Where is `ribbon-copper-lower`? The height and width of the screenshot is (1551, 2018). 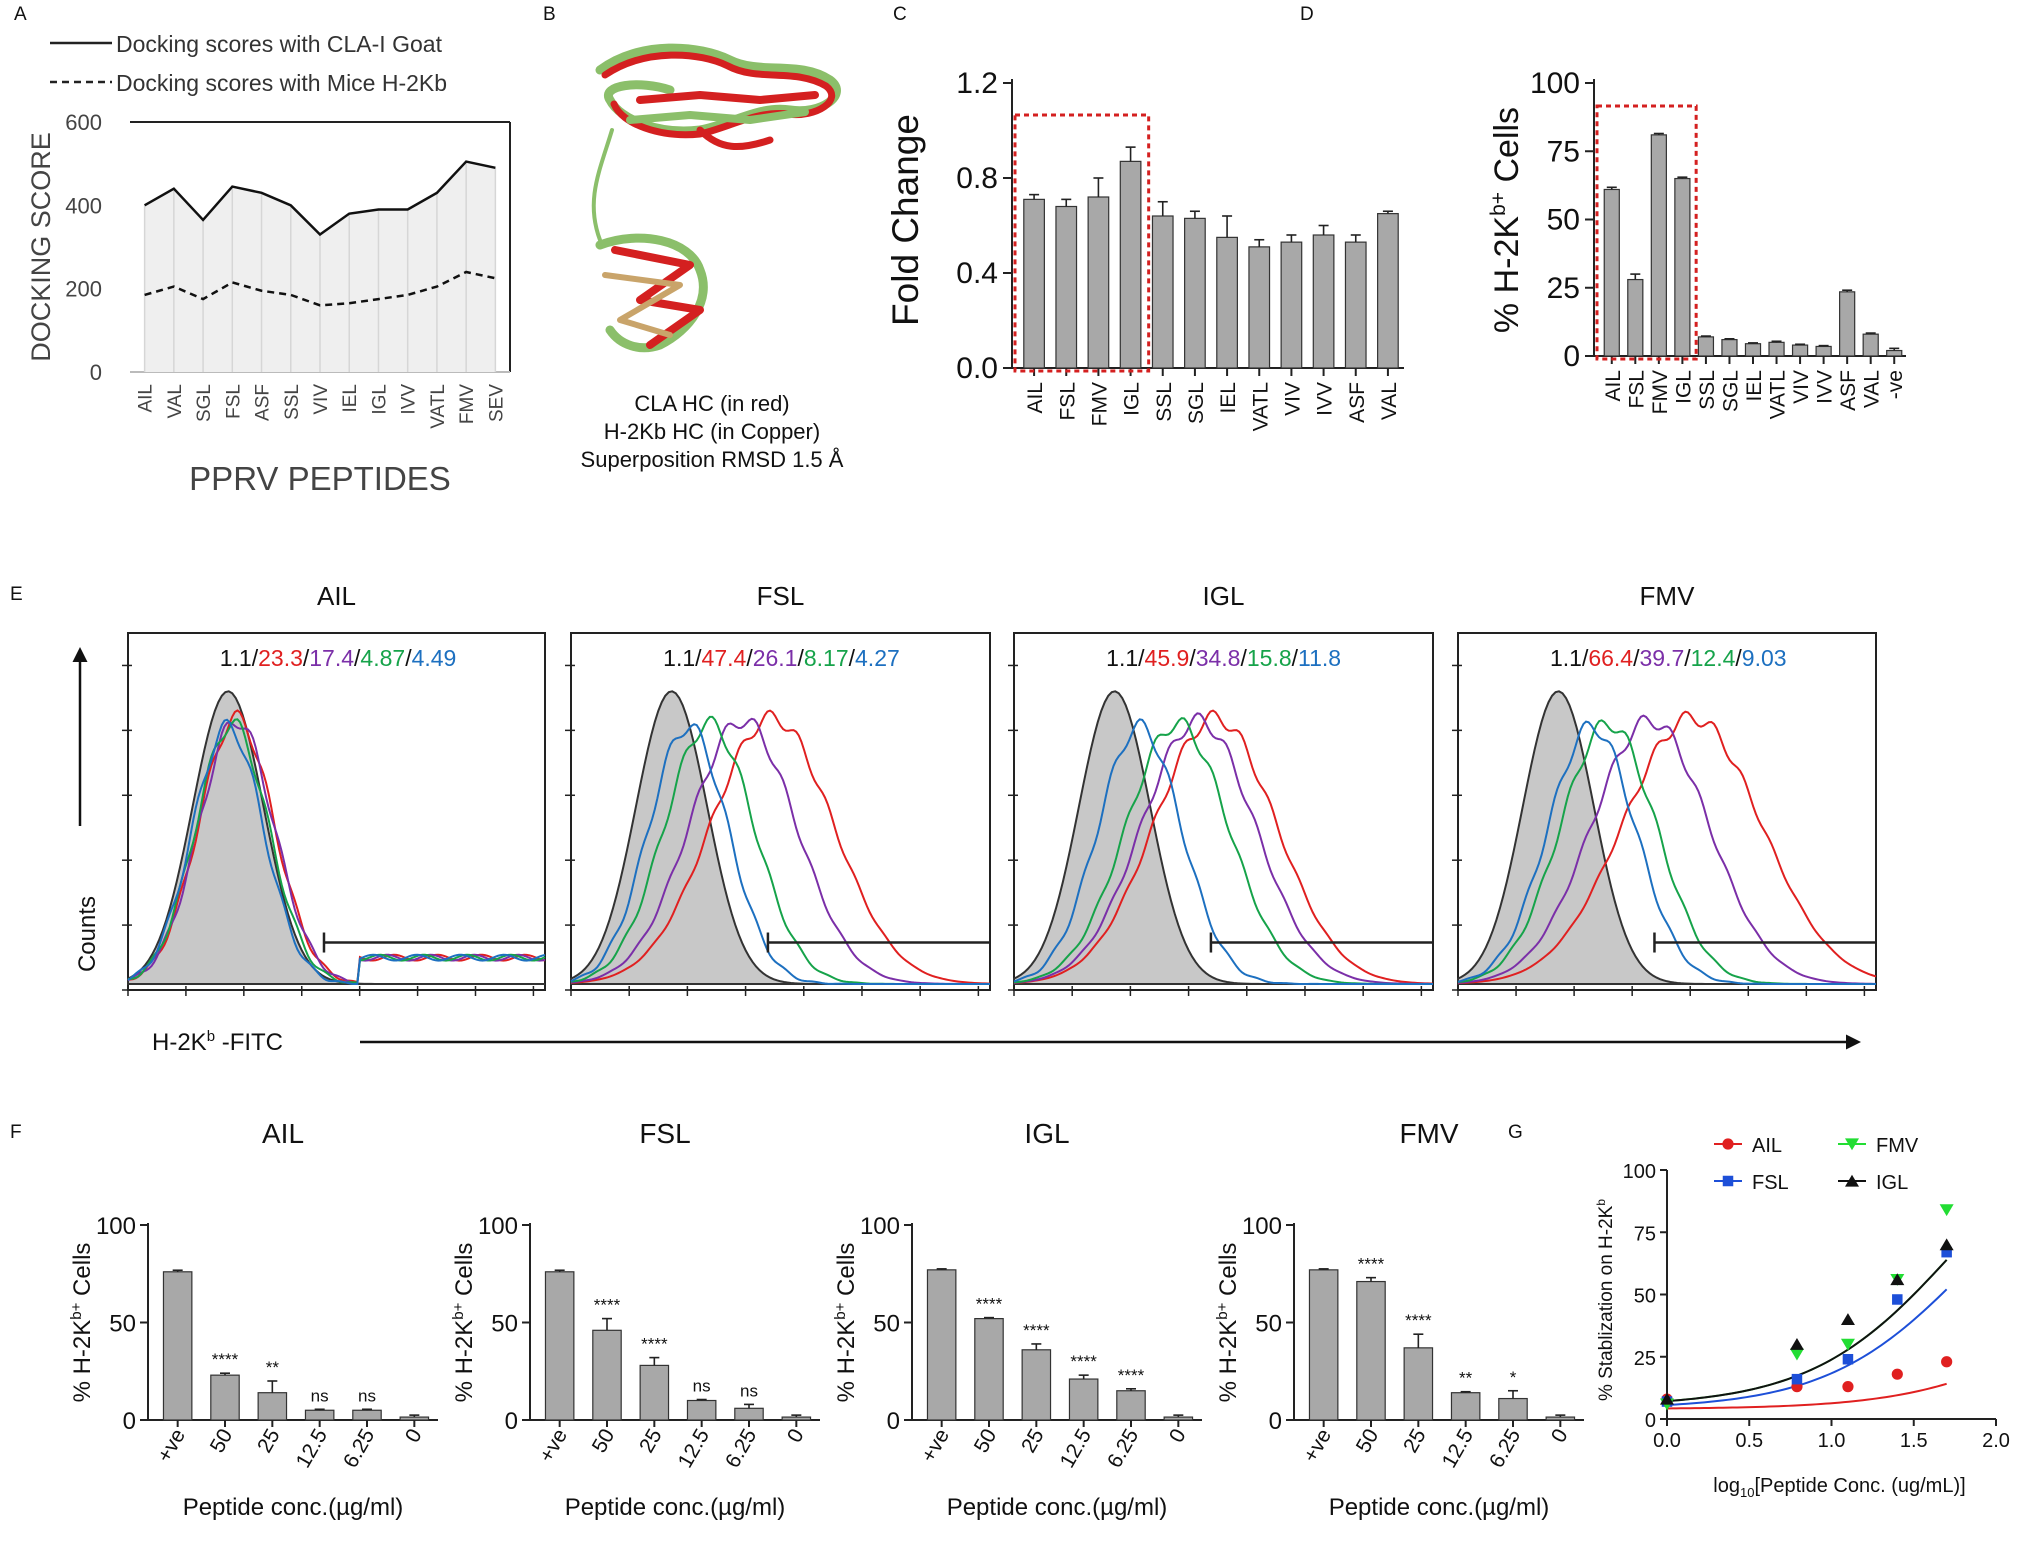
ribbon-copper-lower is located at coordinates (642, 305).